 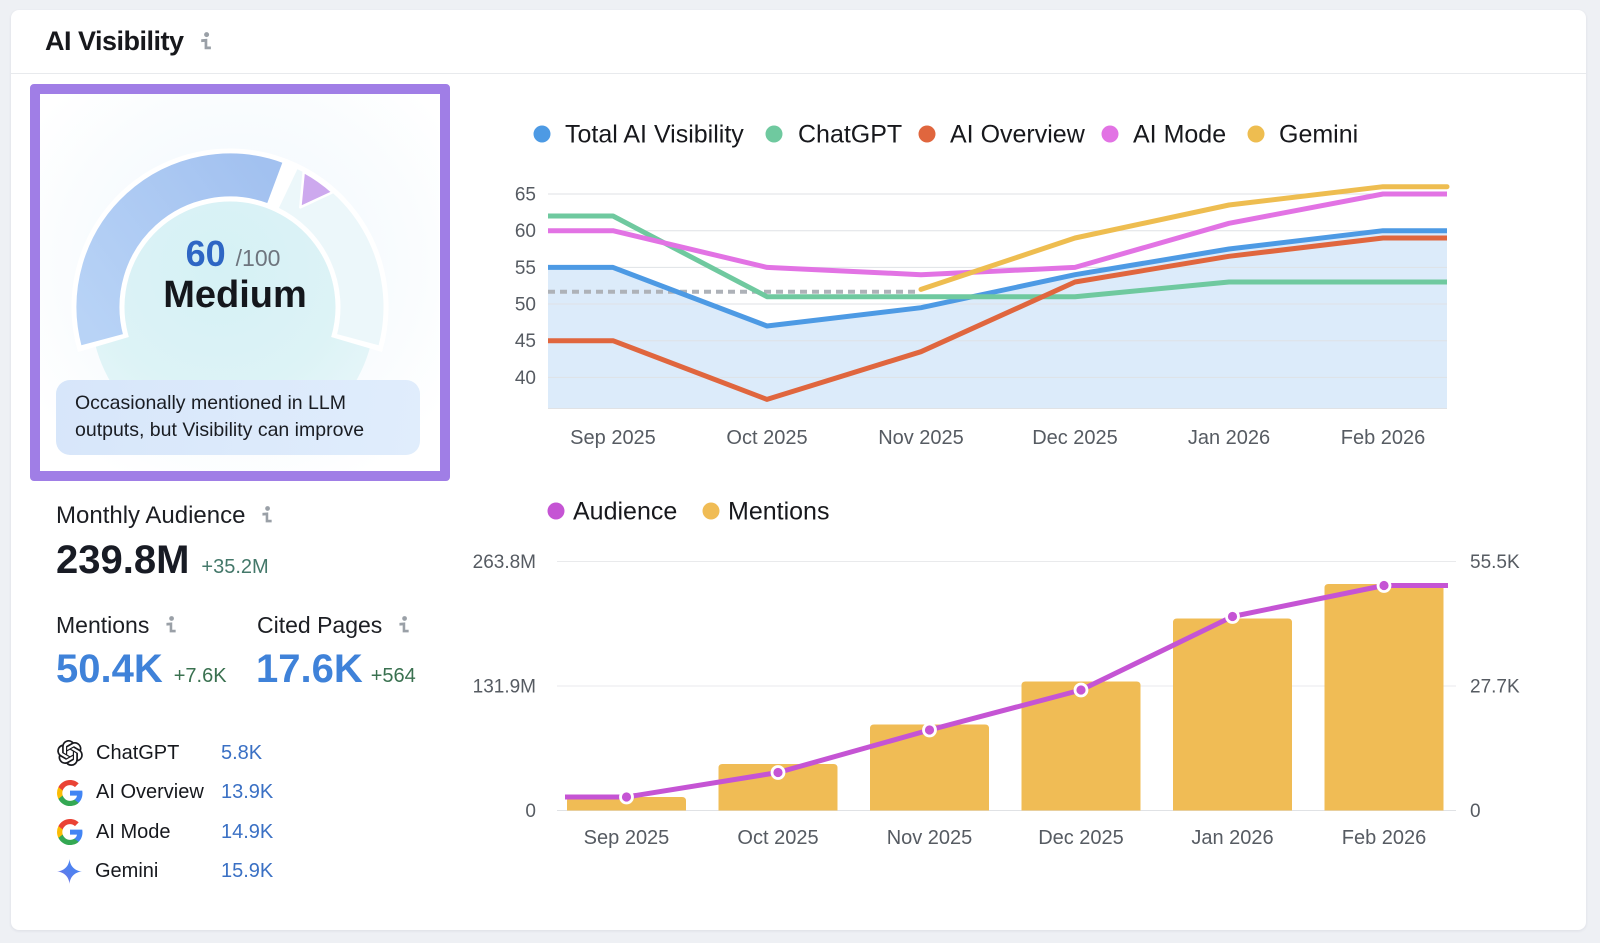 I want to click on svg-text: 65, so click(x=525, y=195).